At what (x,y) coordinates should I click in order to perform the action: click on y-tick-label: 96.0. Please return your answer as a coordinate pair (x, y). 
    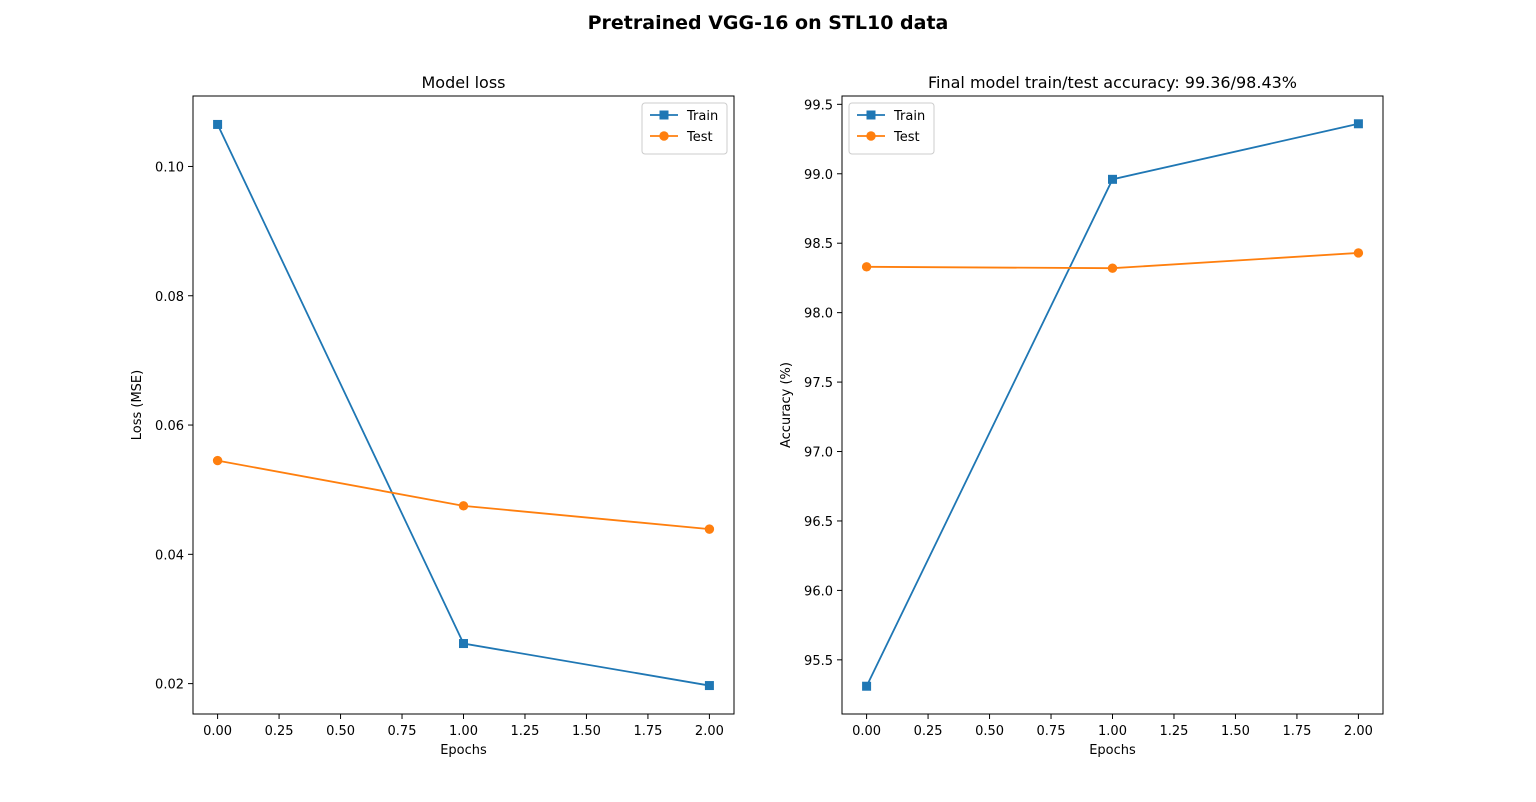
    Looking at the image, I should click on (818, 591).